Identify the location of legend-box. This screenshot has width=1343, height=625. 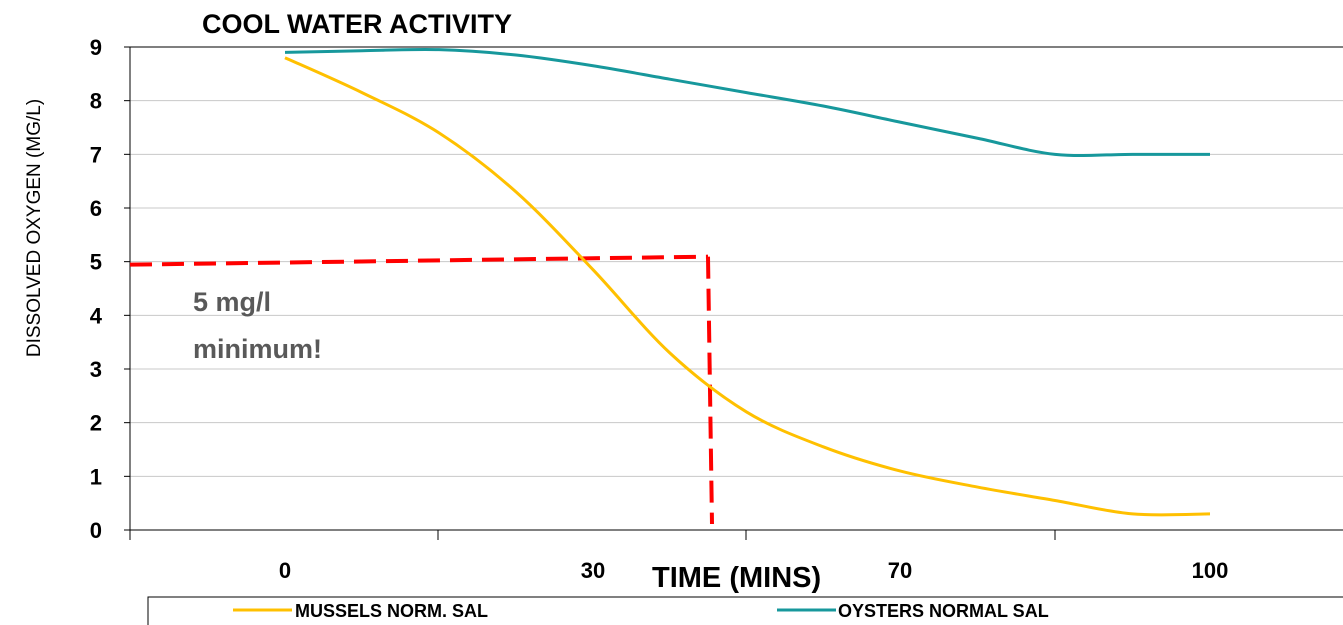
(745, 610).